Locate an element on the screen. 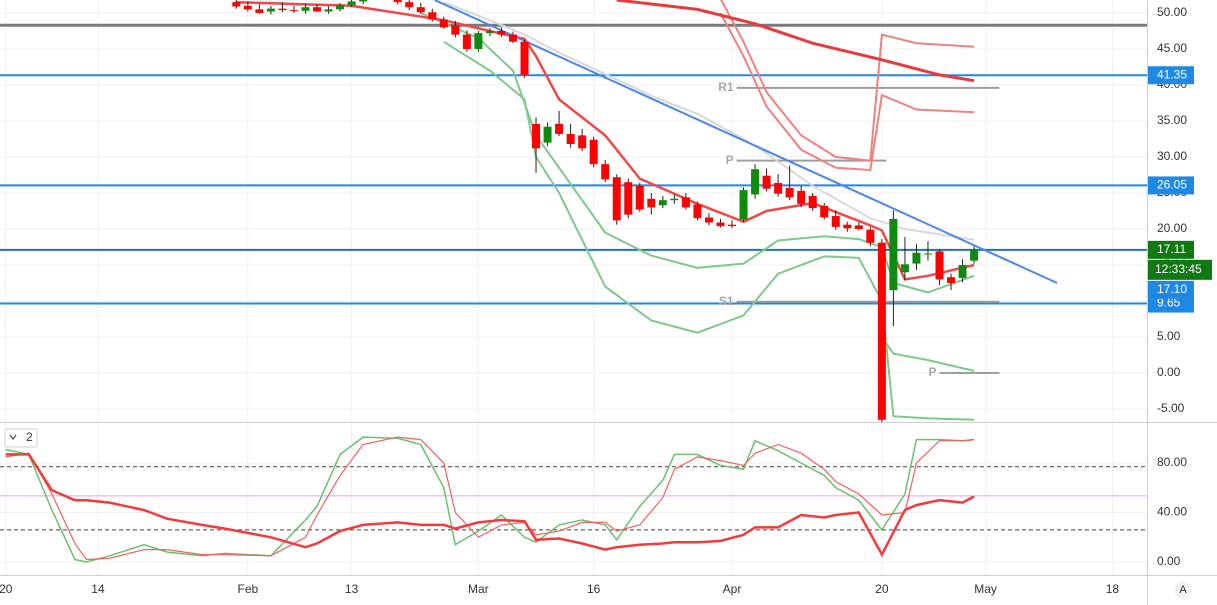 Image resolution: width=1217 pixels, height=605 pixels. chevron-icon is located at coordinates (13, 437).